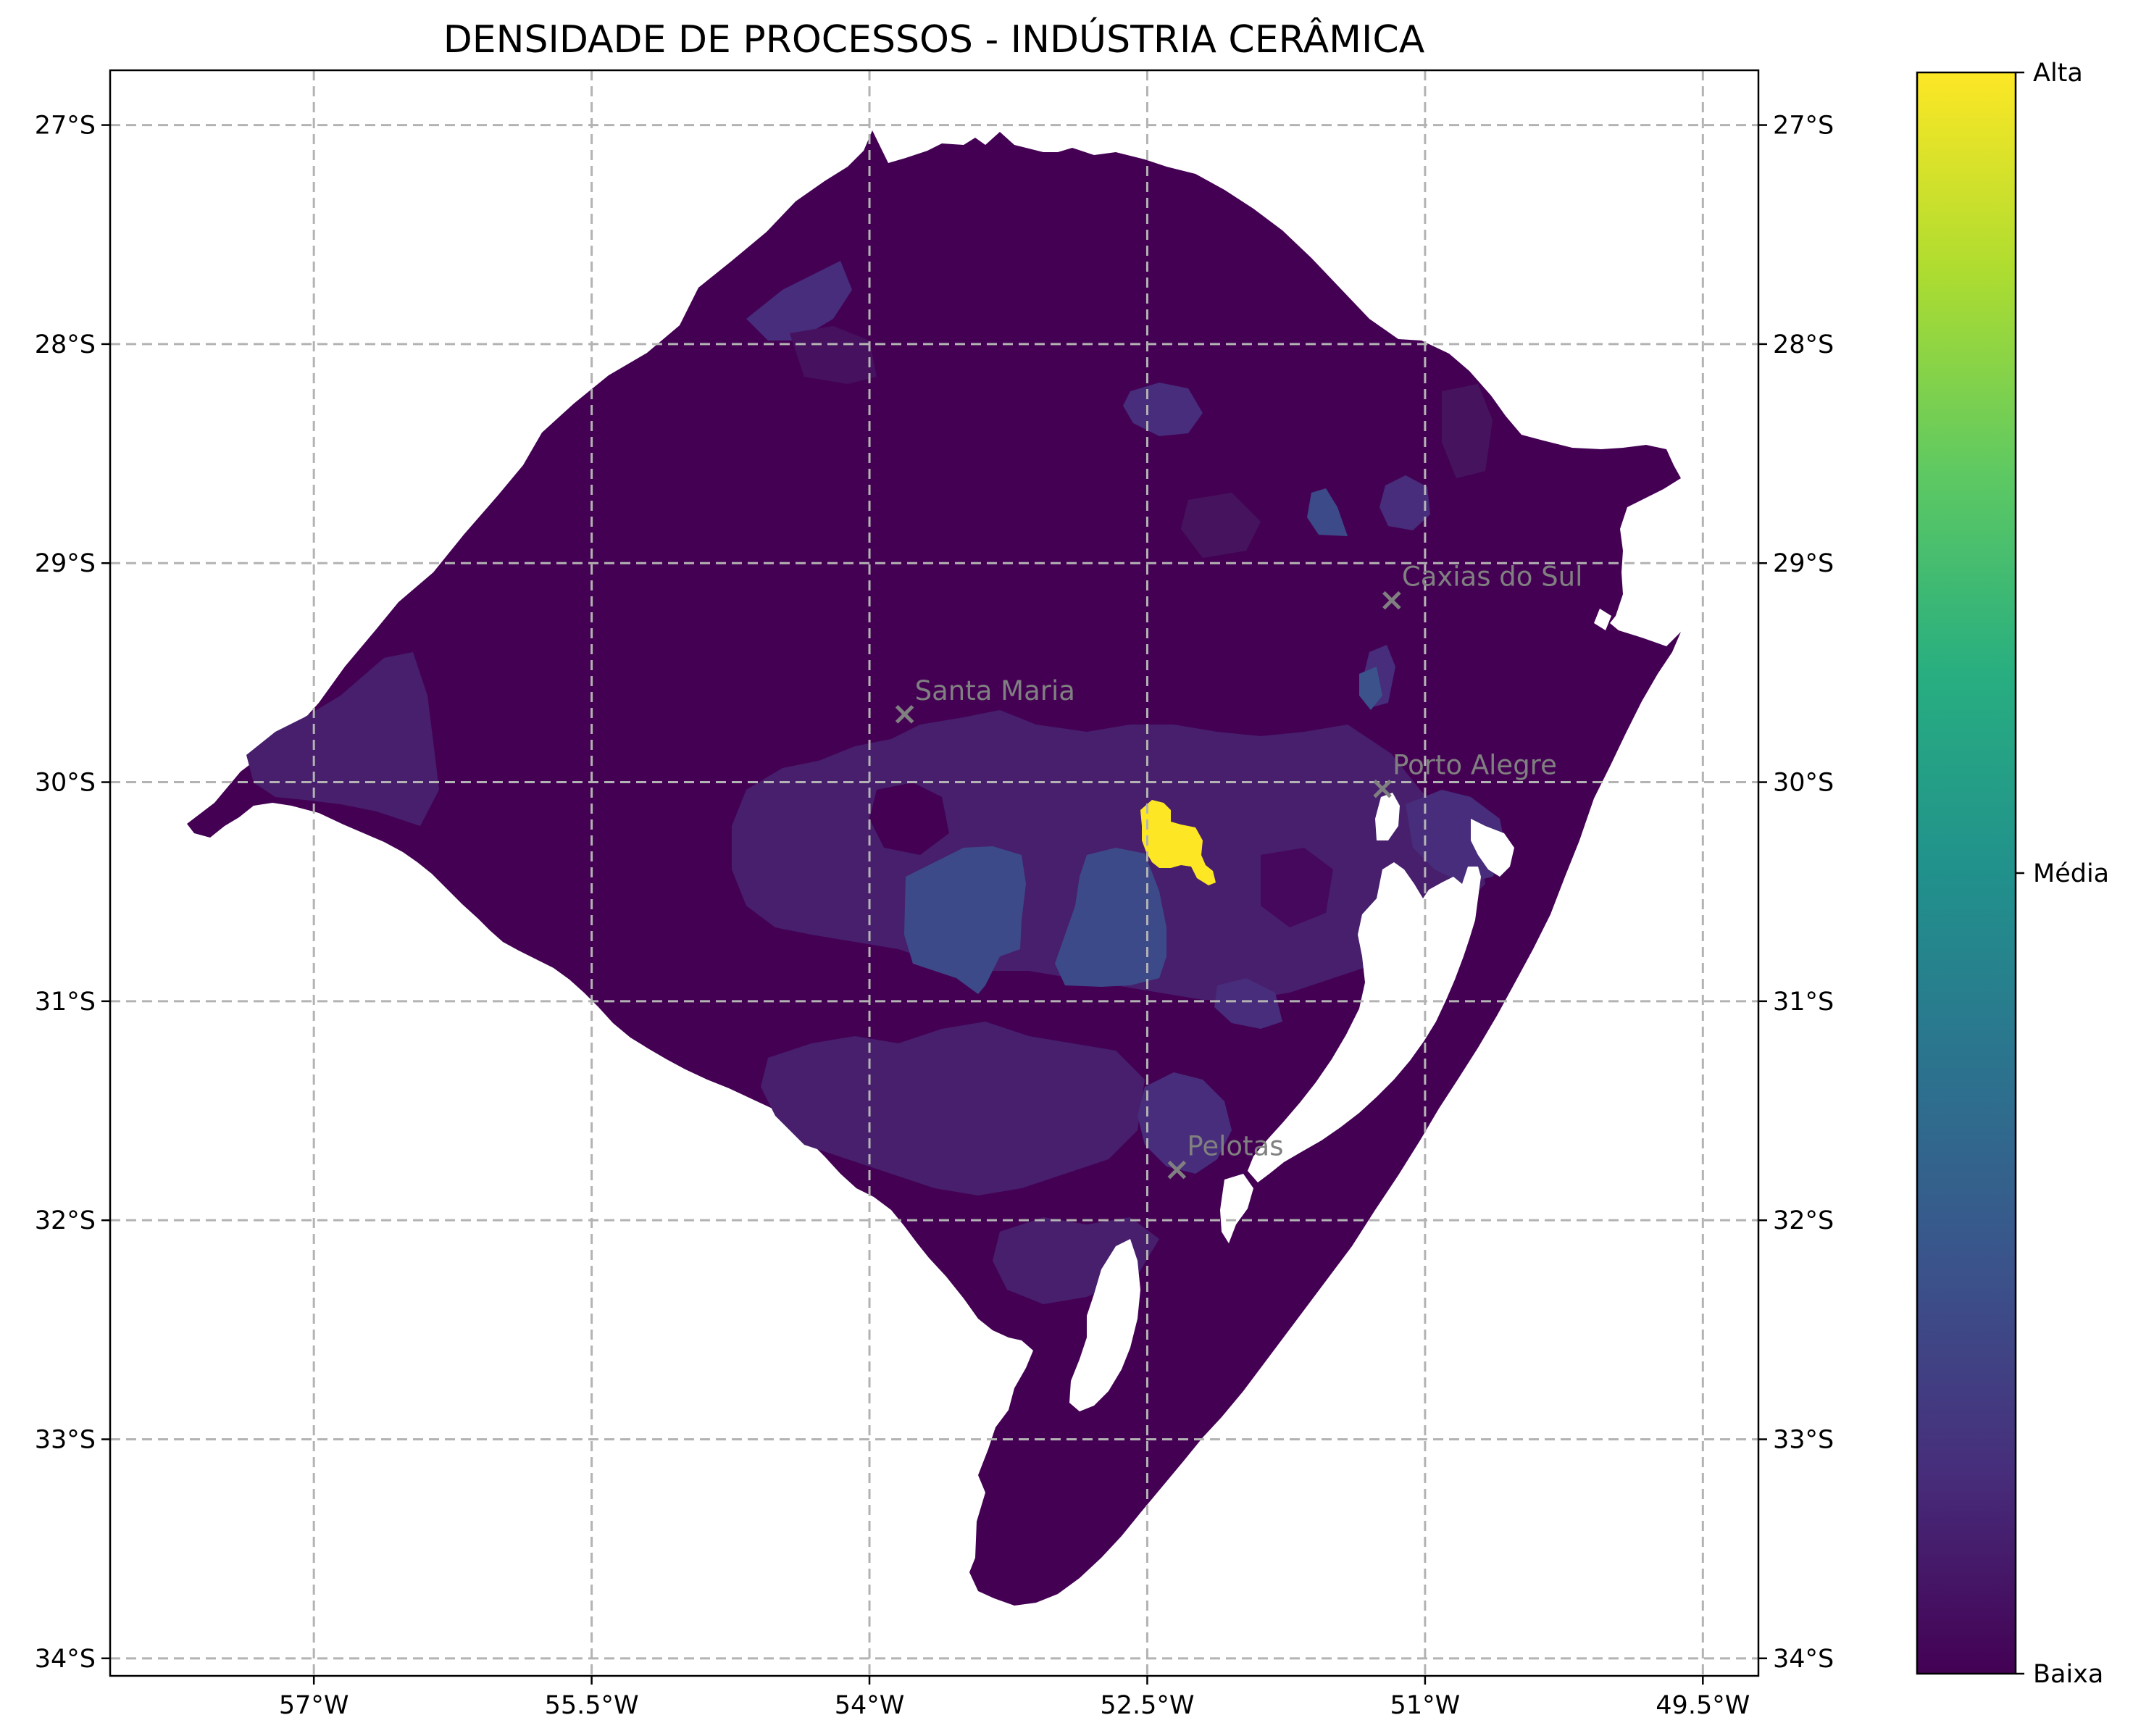  I want to click on x-tick-label: 55.5°W, so click(592, 1705).